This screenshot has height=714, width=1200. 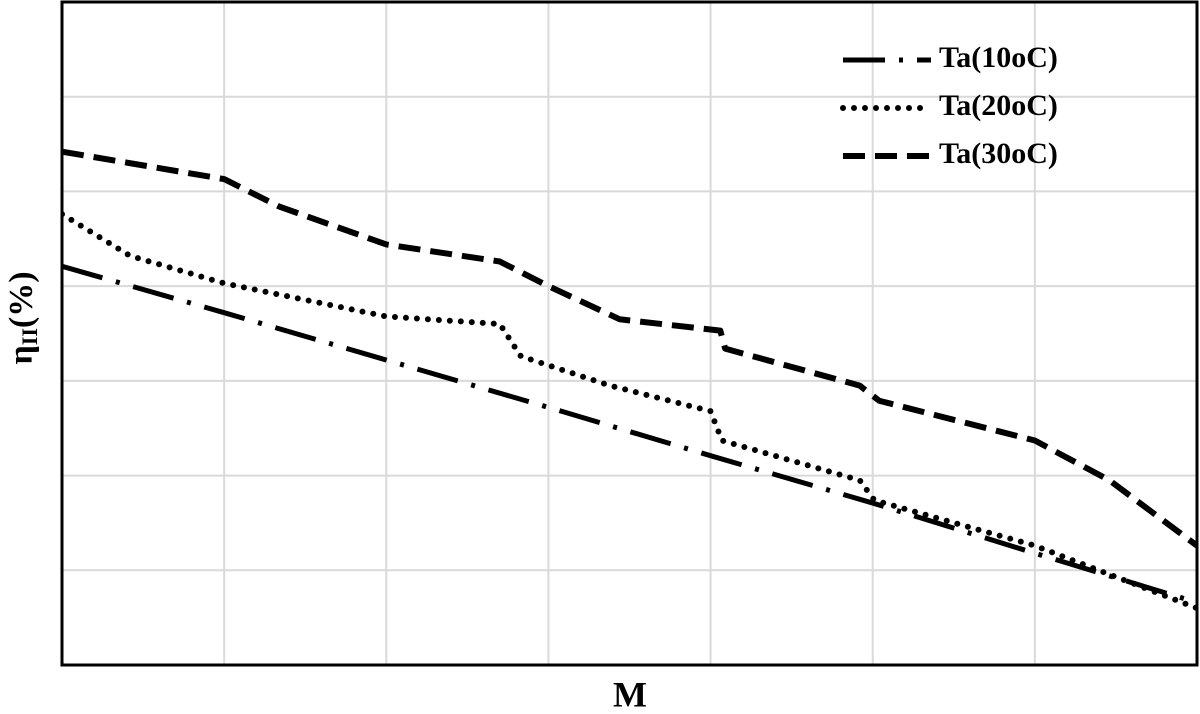 I want to click on legend-label: Ta(30oC), so click(x=998, y=153).